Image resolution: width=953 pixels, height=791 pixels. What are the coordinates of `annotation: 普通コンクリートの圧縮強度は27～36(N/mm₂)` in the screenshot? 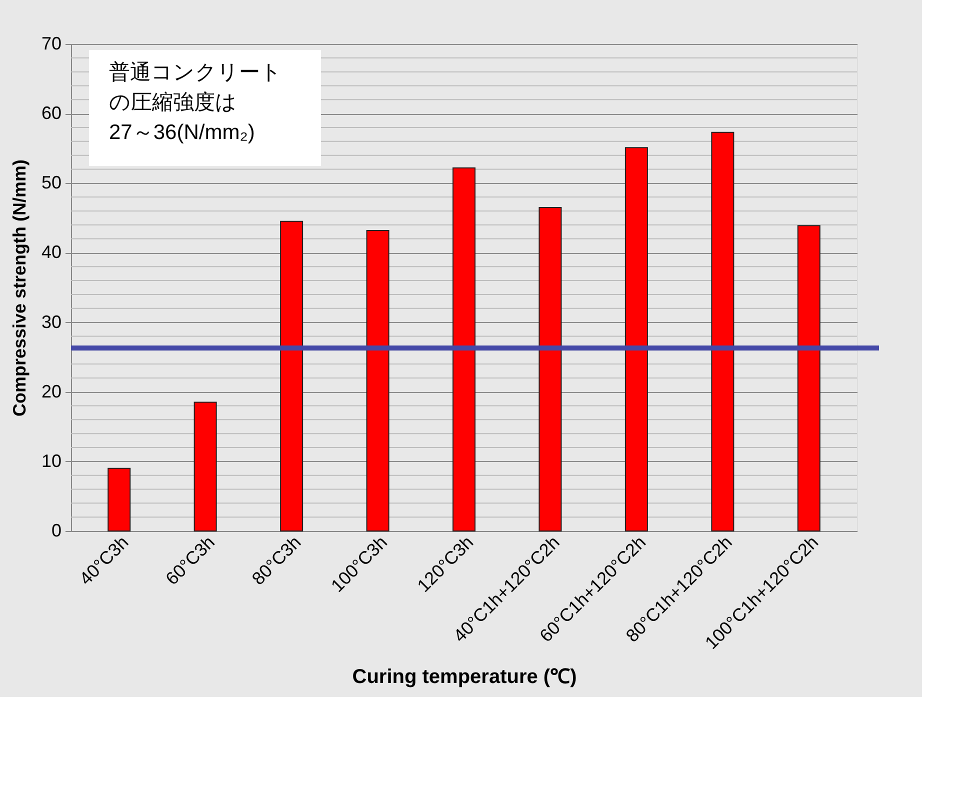 It's located at (195, 102).